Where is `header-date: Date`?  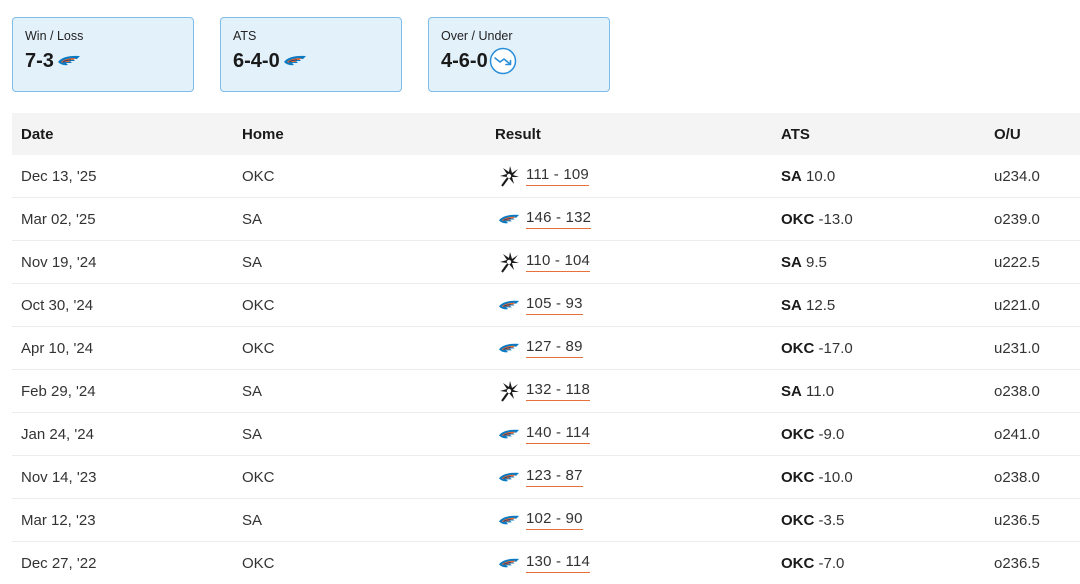 header-date: Date is located at coordinates (127, 134).